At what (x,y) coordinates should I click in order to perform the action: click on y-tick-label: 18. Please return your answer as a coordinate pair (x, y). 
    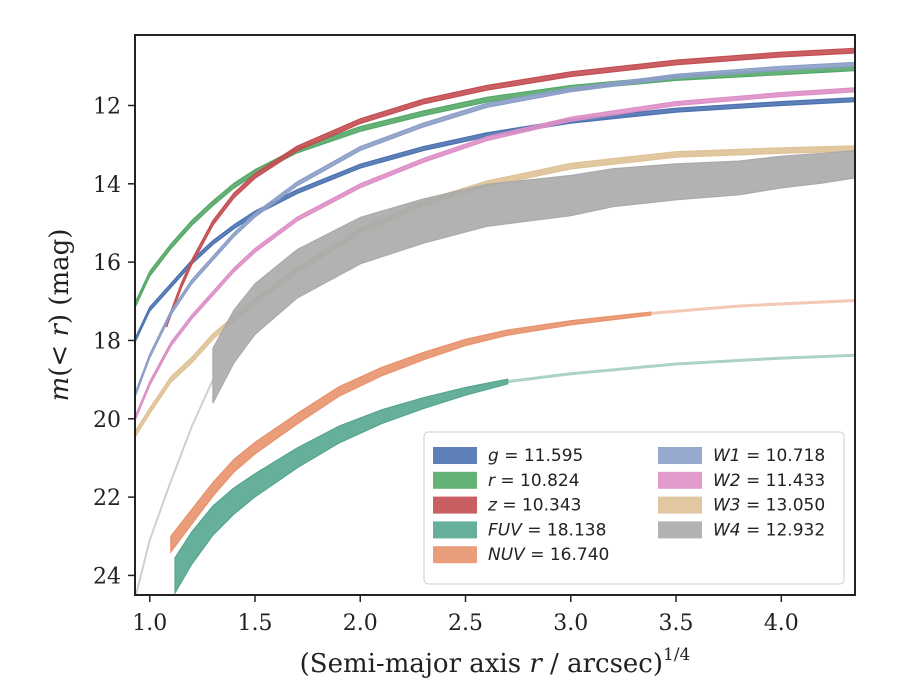
    Looking at the image, I should click on (107, 341).